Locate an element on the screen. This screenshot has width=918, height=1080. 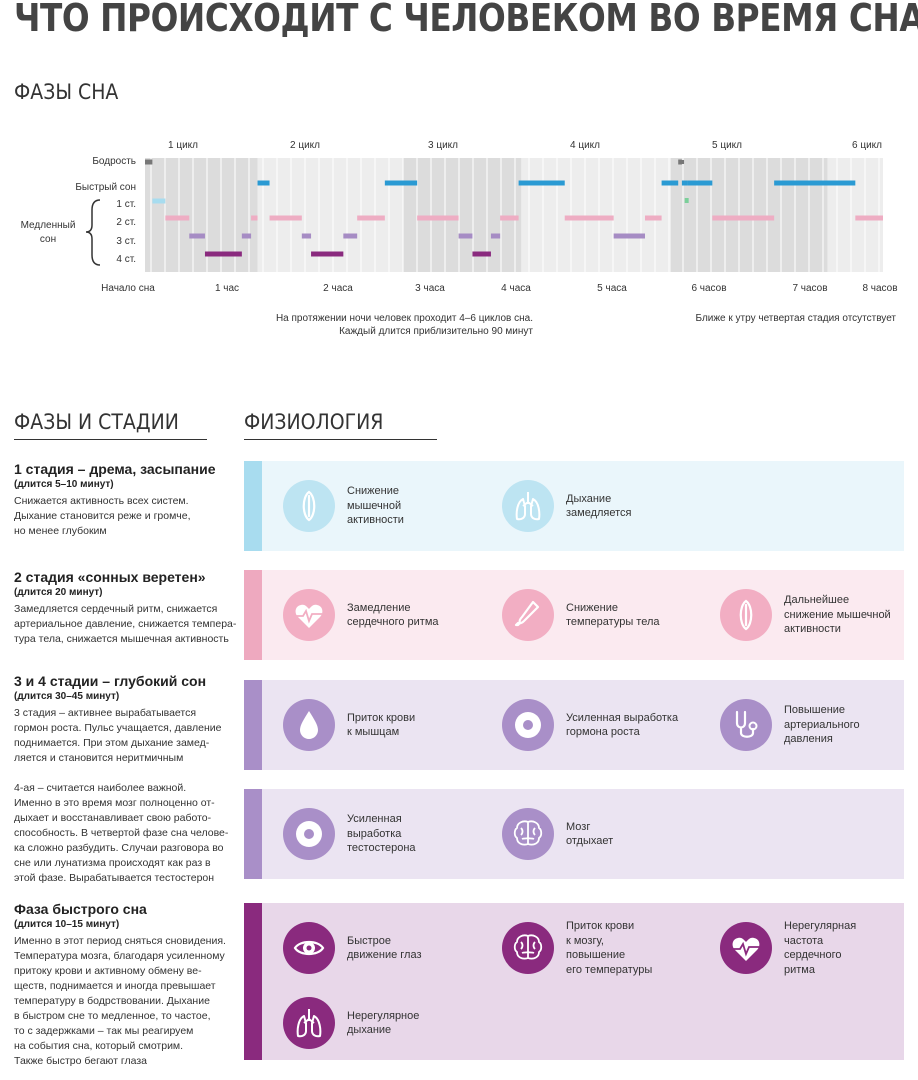
physiology-heading: ФИЗИОЛОГИЯ is located at coordinates (314, 422).